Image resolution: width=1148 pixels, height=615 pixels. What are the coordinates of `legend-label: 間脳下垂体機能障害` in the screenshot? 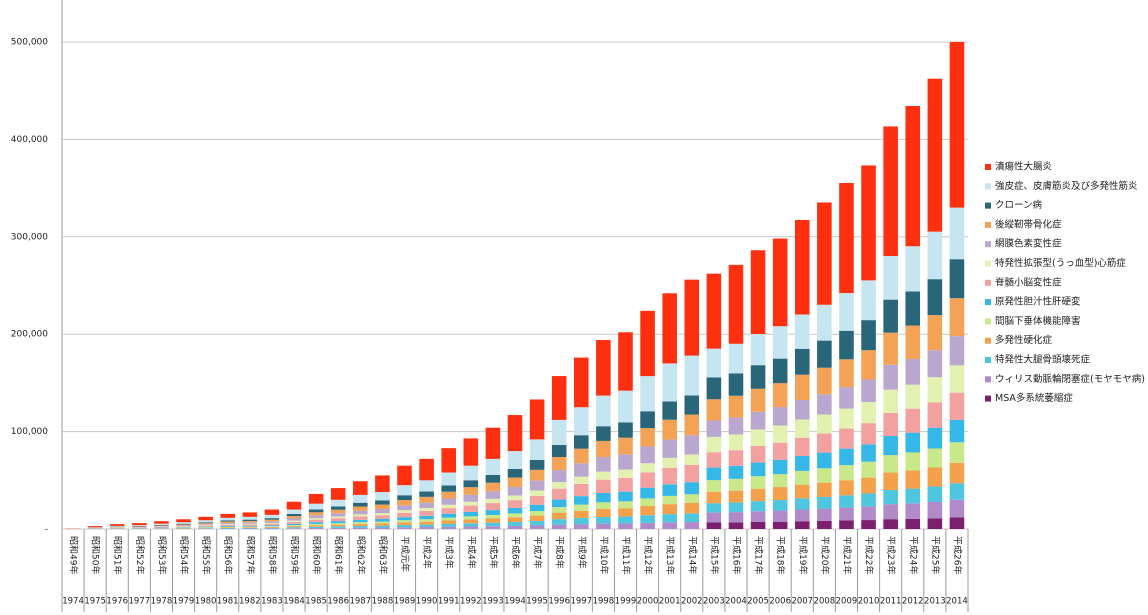 It's located at (1038, 321).